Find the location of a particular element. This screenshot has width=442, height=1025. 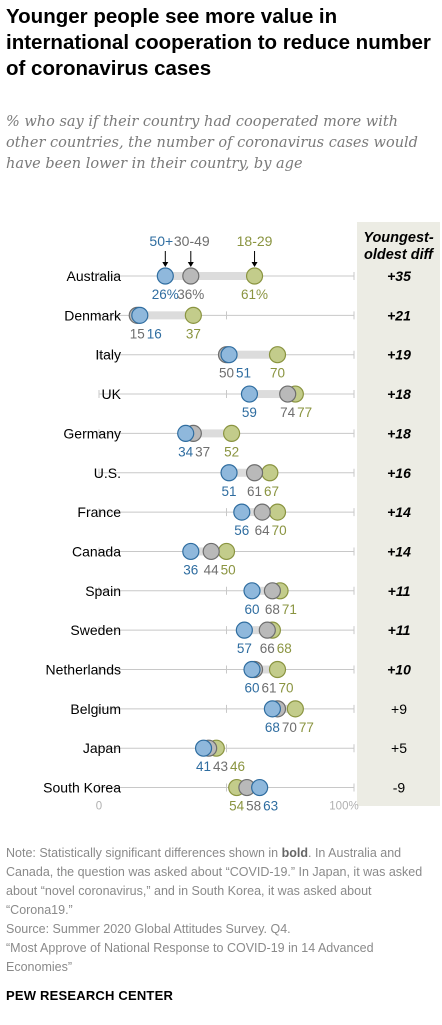

value-label-a30: 68 is located at coordinates (272, 609).